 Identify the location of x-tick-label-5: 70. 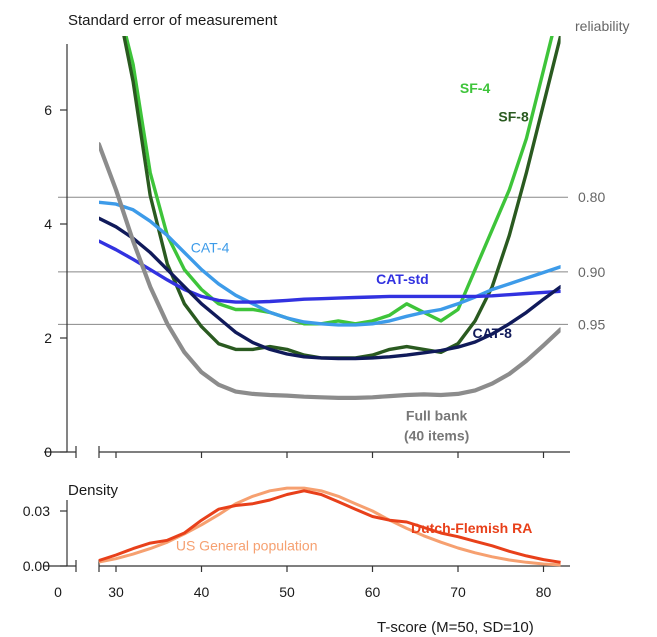
(458, 592).